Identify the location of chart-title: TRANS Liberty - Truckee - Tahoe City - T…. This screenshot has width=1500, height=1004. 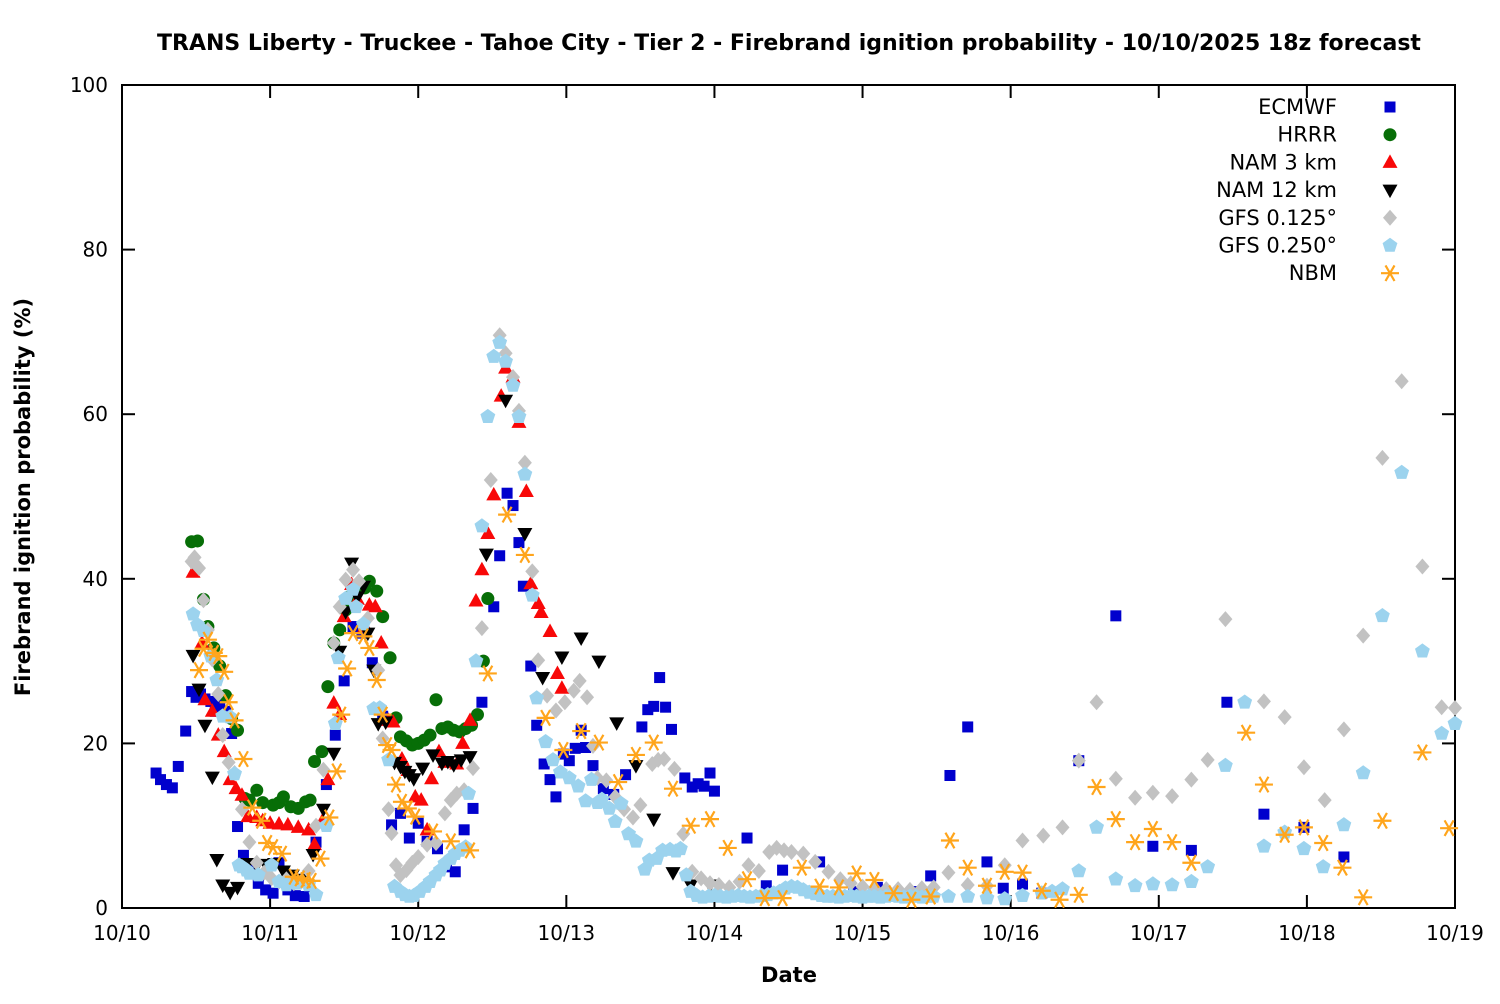
(789, 43).